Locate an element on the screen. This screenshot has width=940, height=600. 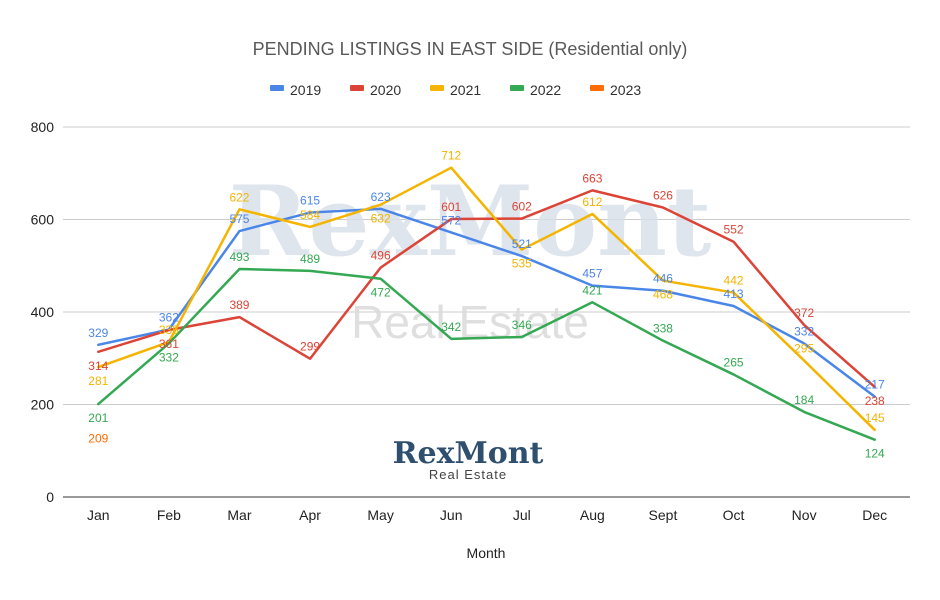
y-tick-label: 800 is located at coordinates (43, 127).